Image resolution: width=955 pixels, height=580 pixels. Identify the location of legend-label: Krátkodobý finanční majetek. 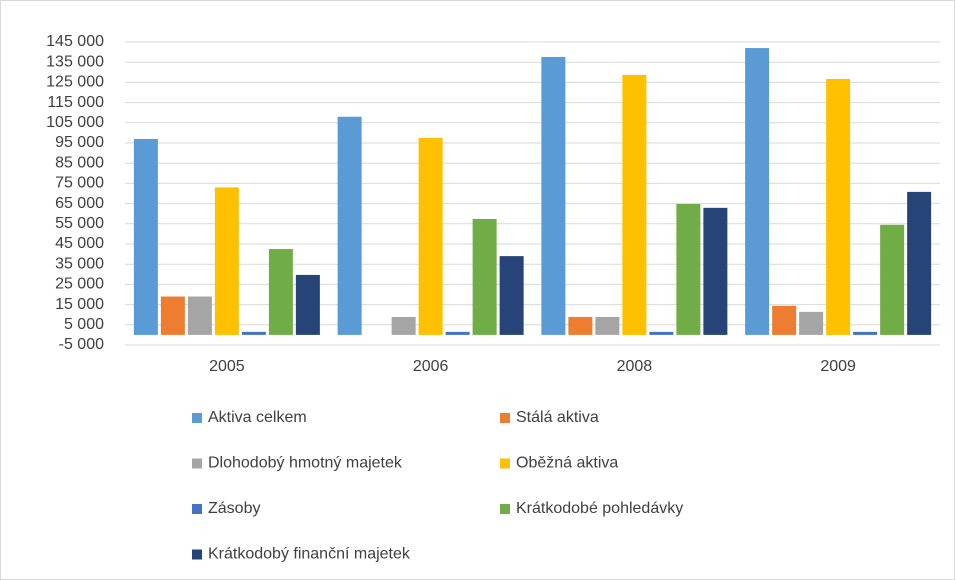
(309, 554).